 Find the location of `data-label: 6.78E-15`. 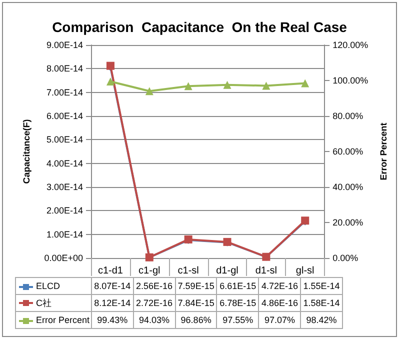

data-label: 6.78E-15 is located at coordinates (237, 303).